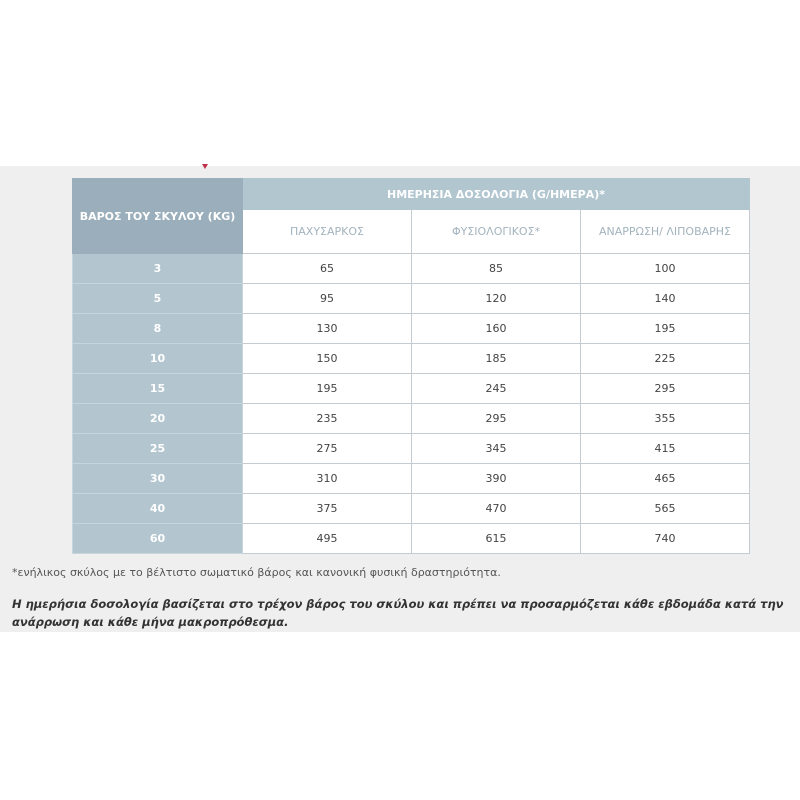 This screenshot has width=800, height=800. What do you see at coordinates (327, 478) in the screenshot?
I see `dosage-cell: 310` at bounding box center [327, 478].